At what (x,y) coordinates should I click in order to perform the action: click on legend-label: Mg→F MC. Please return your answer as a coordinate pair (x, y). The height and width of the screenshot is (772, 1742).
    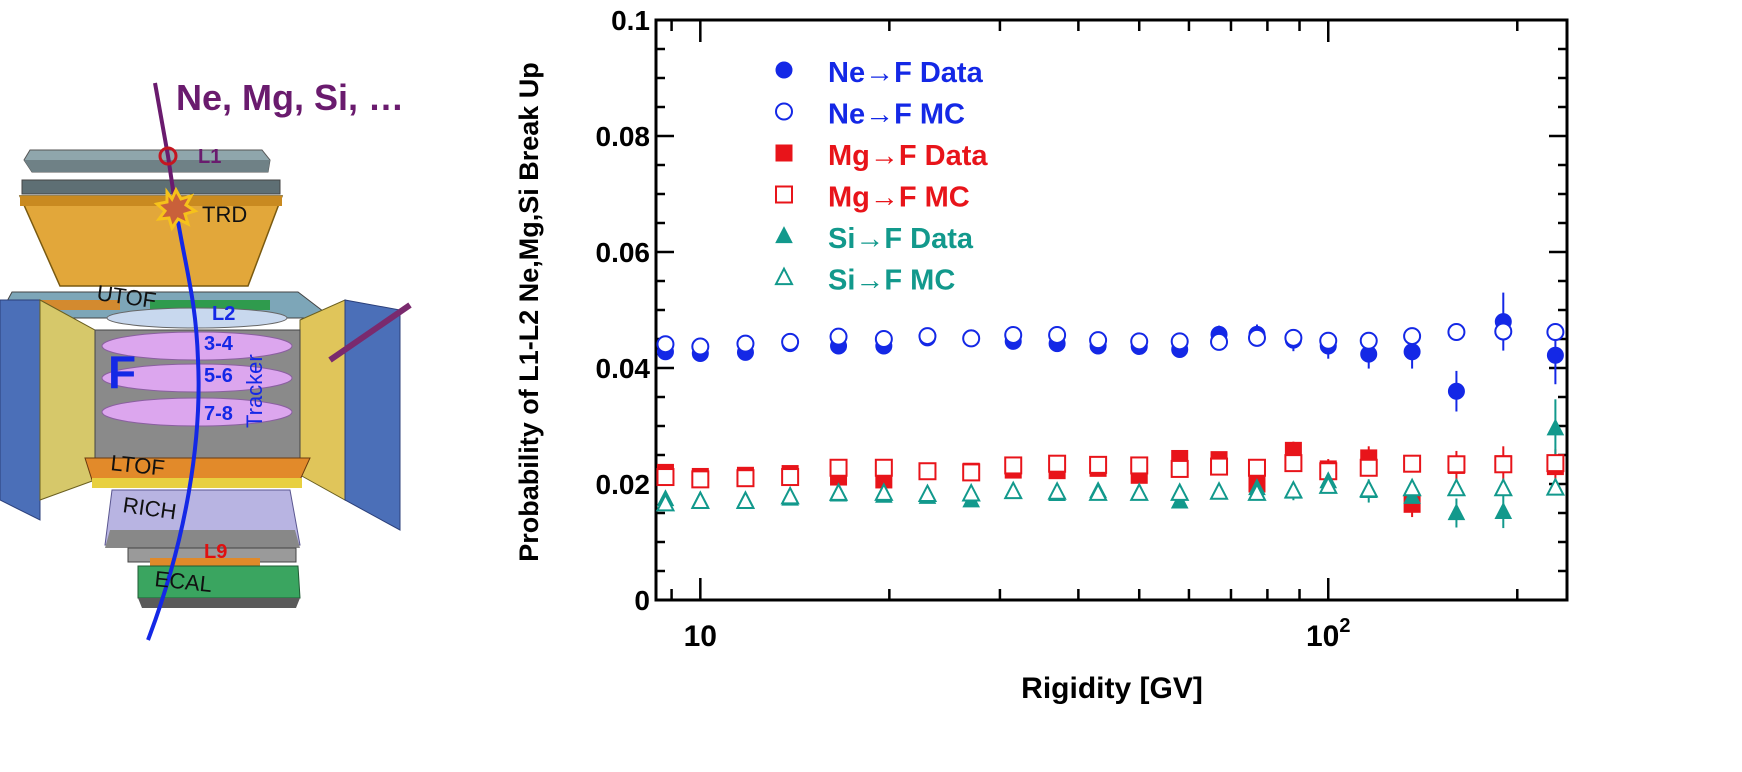
    Looking at the image, I should click on (899, 198).